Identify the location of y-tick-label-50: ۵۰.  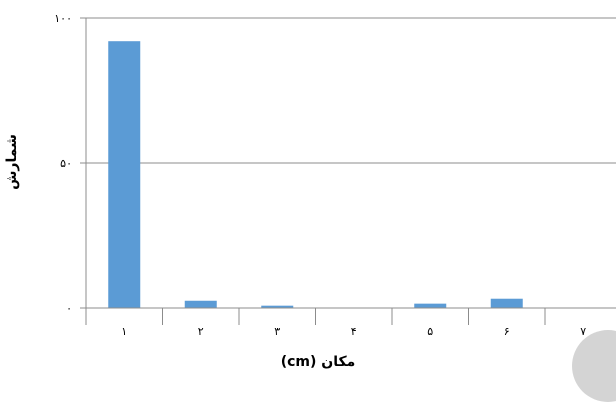
(66, 163).